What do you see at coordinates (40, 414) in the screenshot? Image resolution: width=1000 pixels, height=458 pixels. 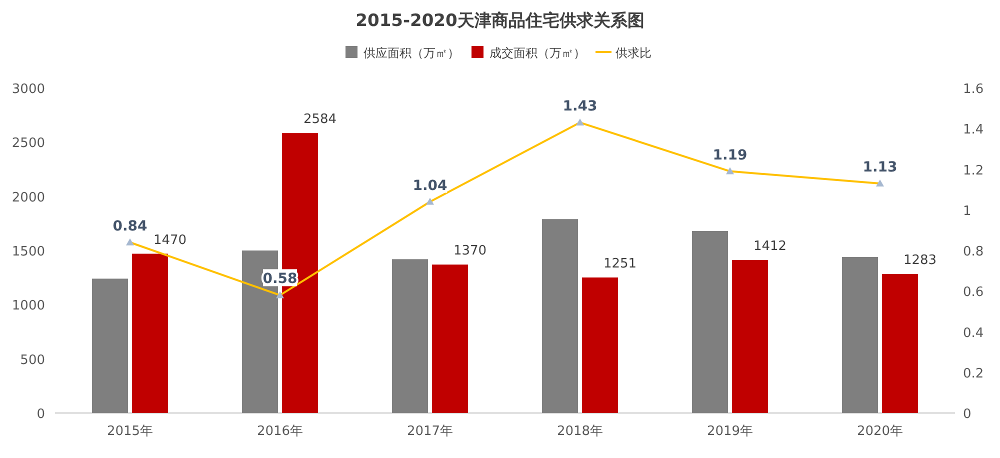 I see `y-tick-label: 0` at bounding box center [40, 414].